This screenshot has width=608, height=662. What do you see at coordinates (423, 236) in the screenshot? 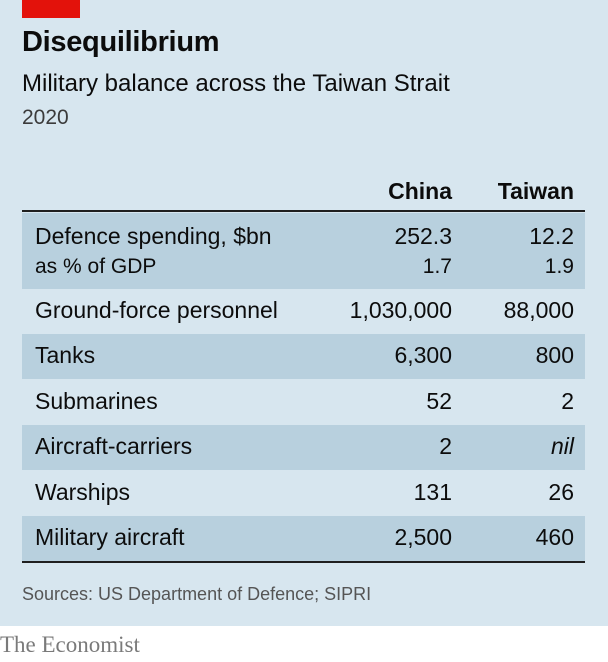
I see `cell-china: 252.3` at bounding box center [423, 236].